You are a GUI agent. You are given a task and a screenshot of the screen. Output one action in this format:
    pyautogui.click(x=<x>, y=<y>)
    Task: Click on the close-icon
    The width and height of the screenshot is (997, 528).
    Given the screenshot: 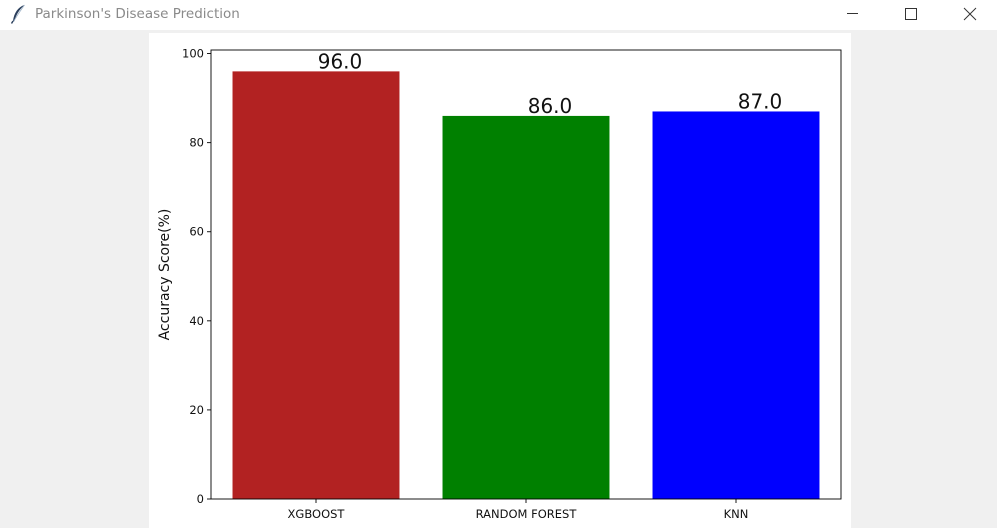 What is the action you would take?
    pyautogui.click(x=970, y=14)
    